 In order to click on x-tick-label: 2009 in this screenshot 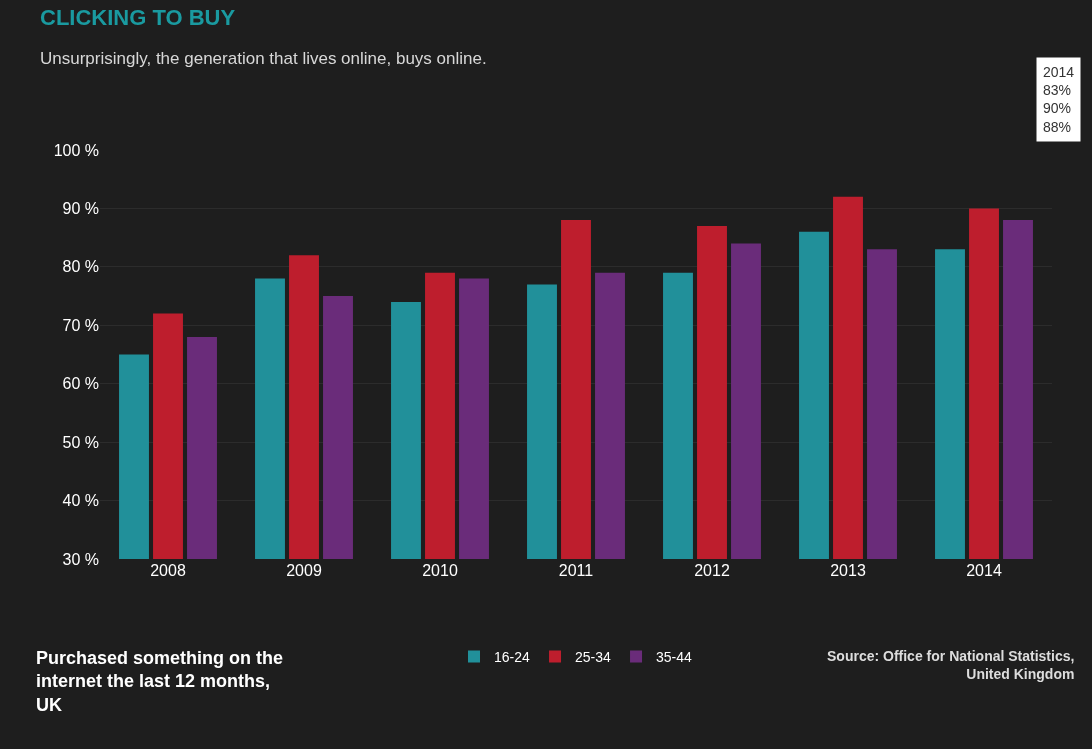, I will do `click(304, 570)`.